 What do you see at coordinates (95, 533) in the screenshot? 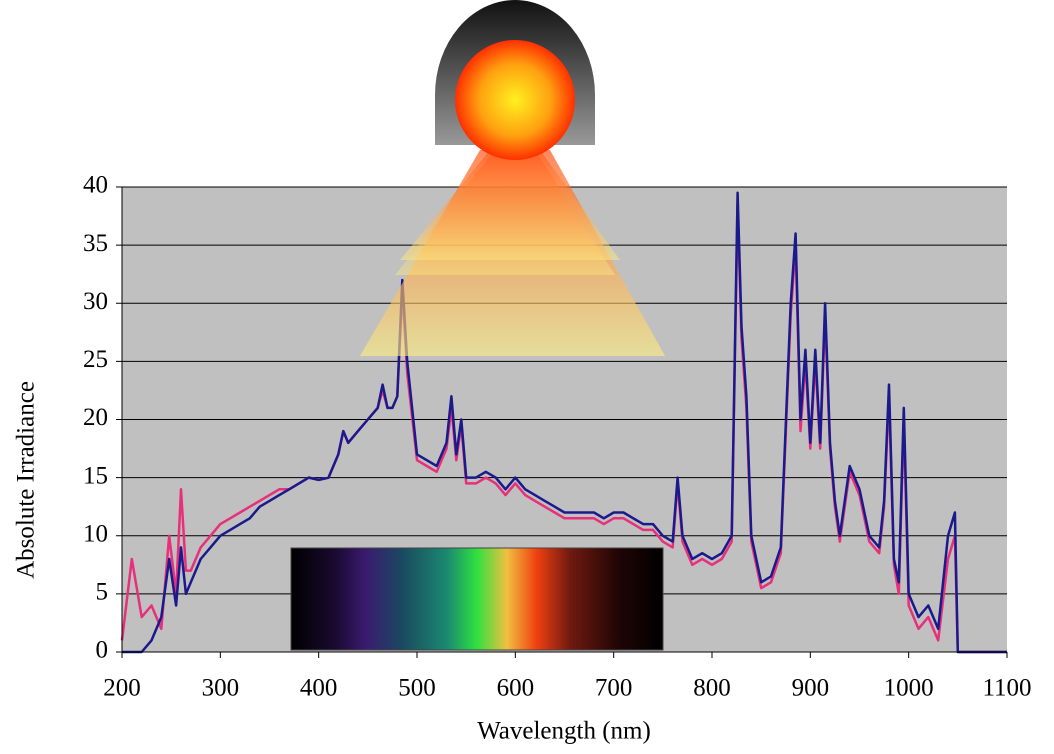
I see `y-tick-label: 10` at bounding box center [95, 533].